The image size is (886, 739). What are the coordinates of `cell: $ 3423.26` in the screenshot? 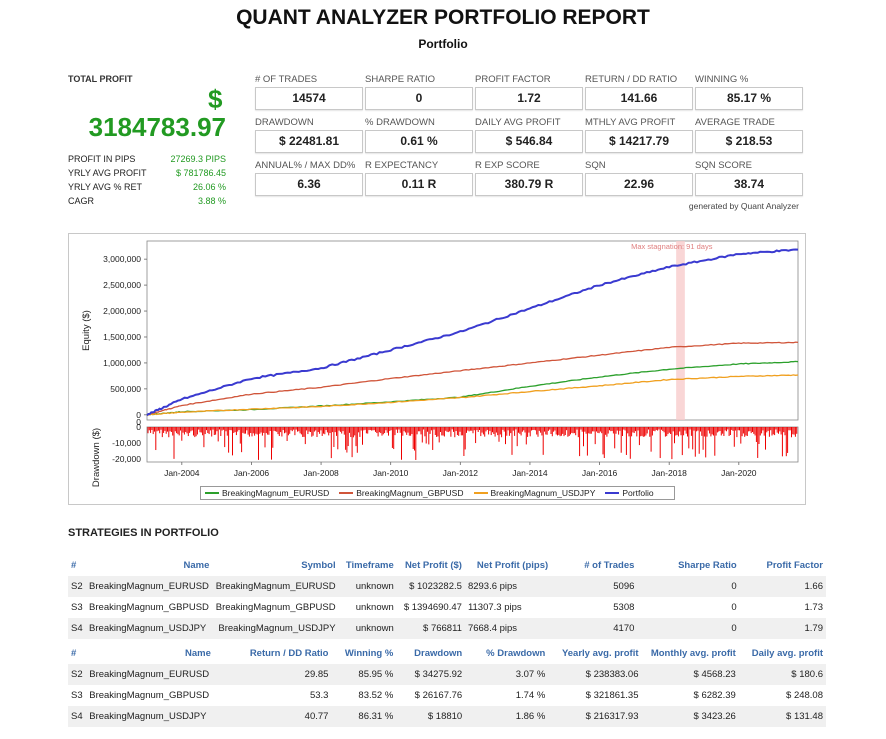 It's located at (690, 716).